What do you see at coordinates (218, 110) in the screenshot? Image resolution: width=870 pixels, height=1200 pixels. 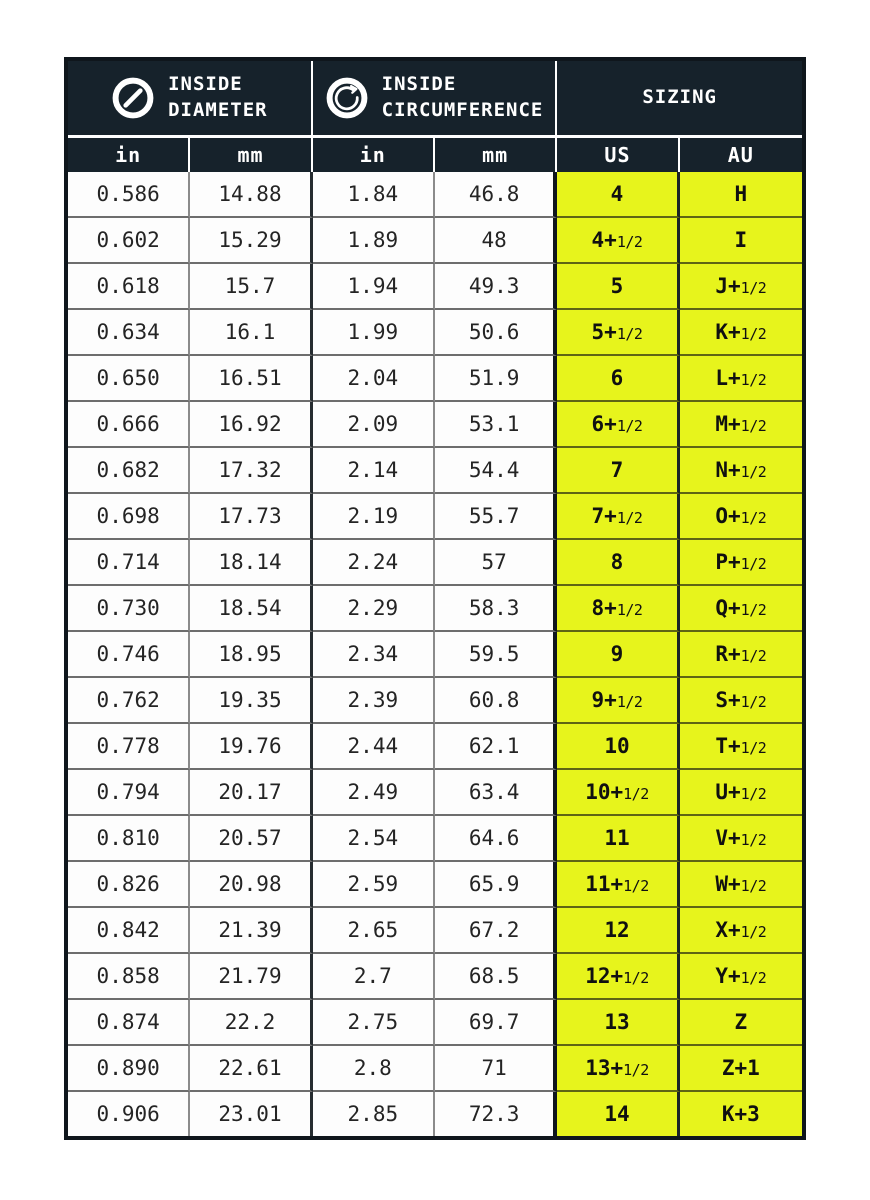 I see `header-line: DIAMETER` at bounding box center [218, 110].